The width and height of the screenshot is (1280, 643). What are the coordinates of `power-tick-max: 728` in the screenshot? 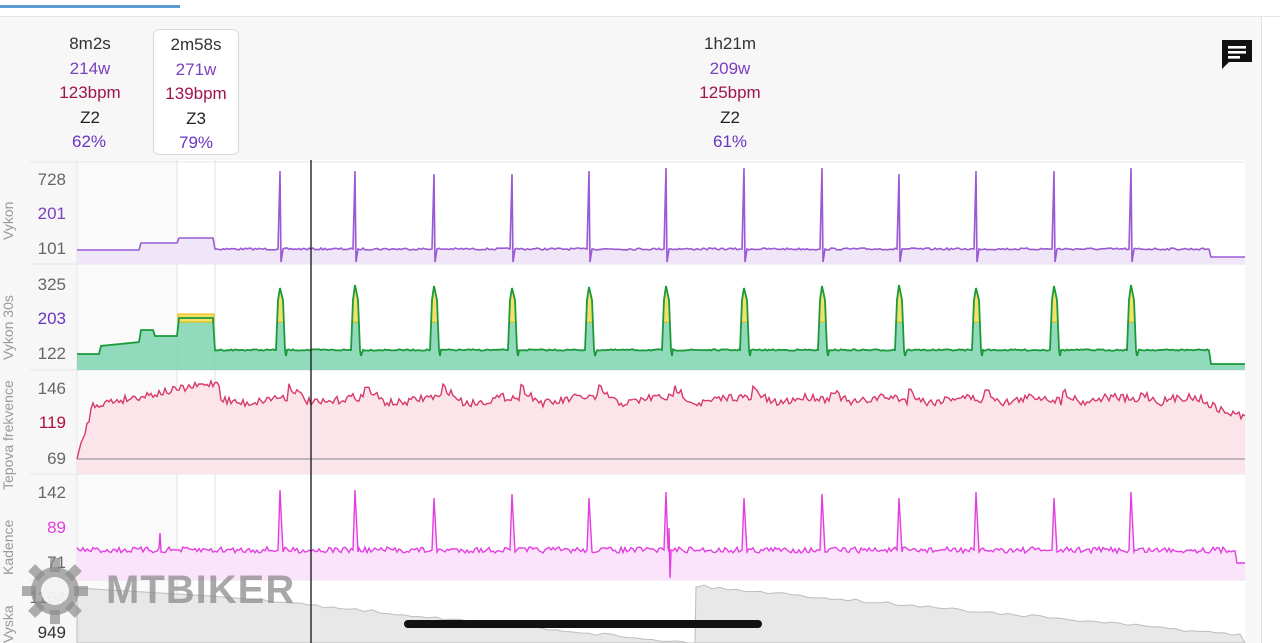 It's located at (51, 179).